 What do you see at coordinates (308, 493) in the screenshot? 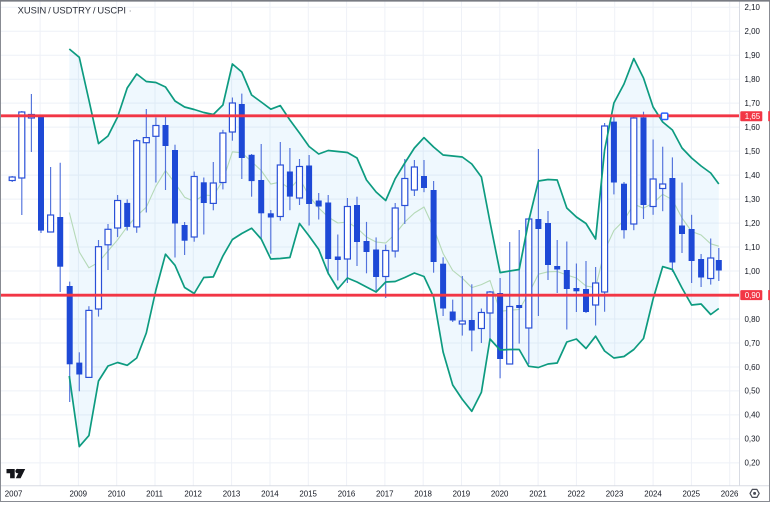
I see `svg-text: 2015` at bounding box center [308, 493].